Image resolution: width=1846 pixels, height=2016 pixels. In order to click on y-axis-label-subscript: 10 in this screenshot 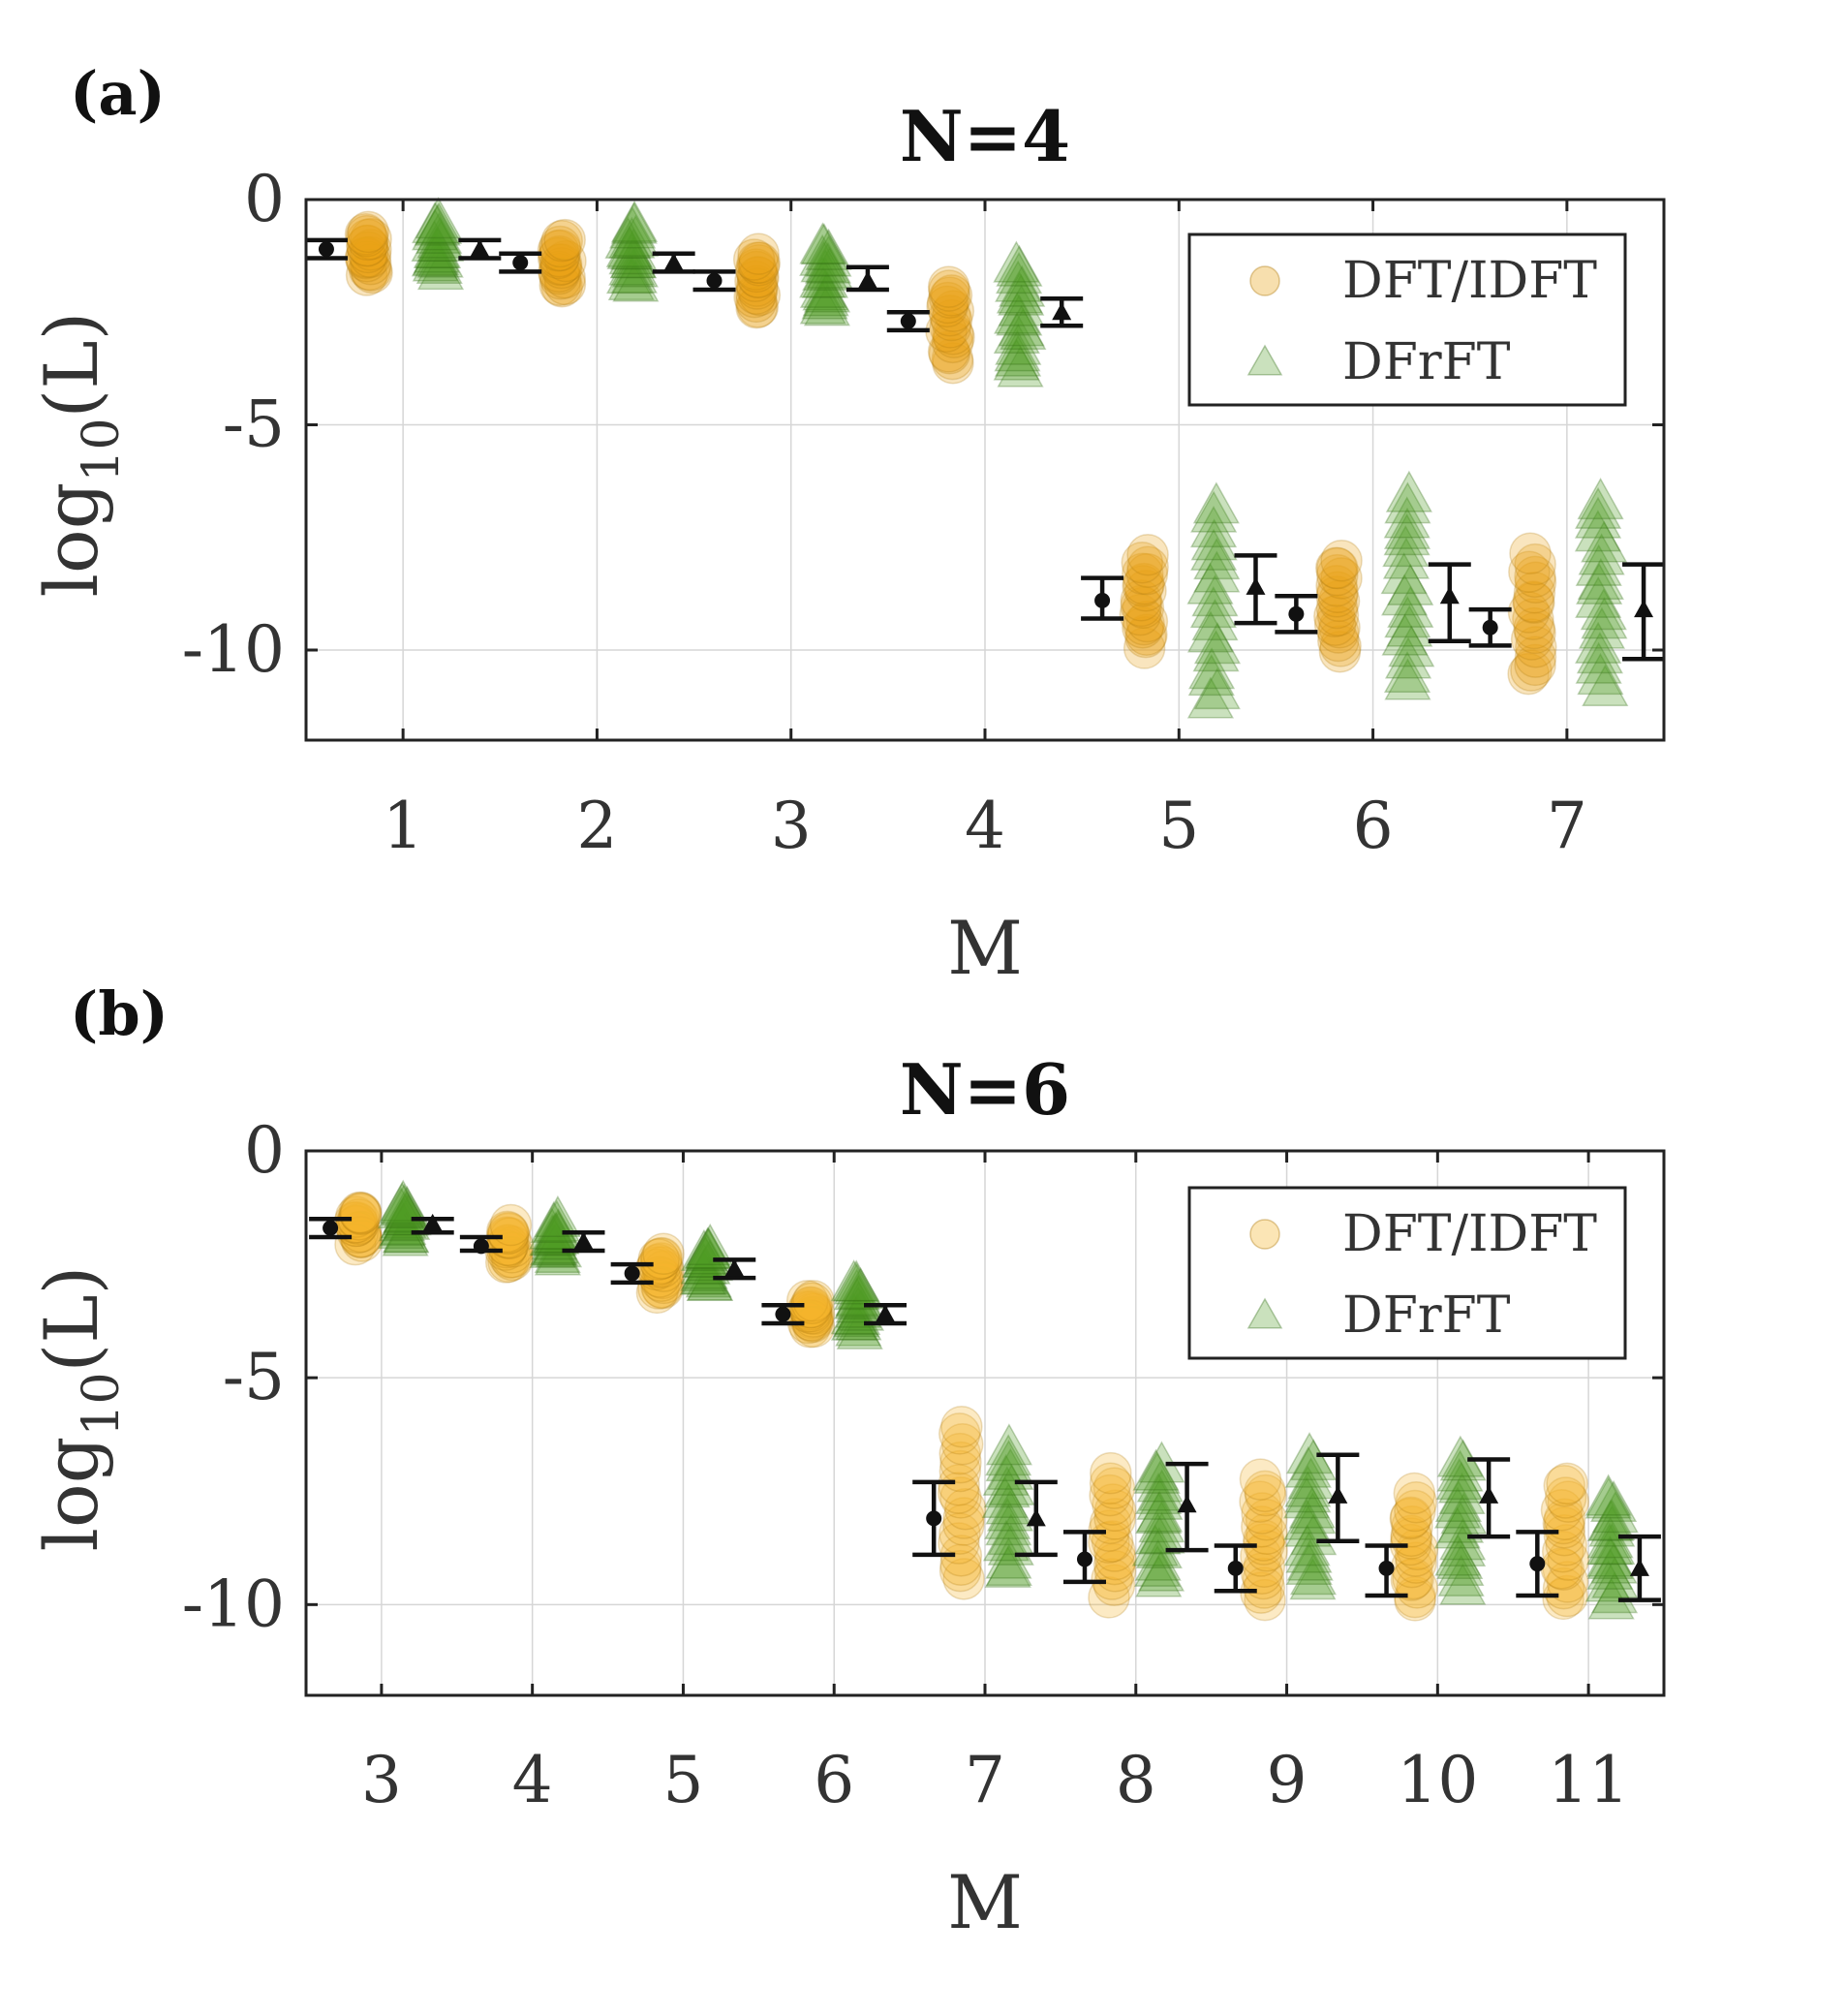, I will do `click(102, 449)`.